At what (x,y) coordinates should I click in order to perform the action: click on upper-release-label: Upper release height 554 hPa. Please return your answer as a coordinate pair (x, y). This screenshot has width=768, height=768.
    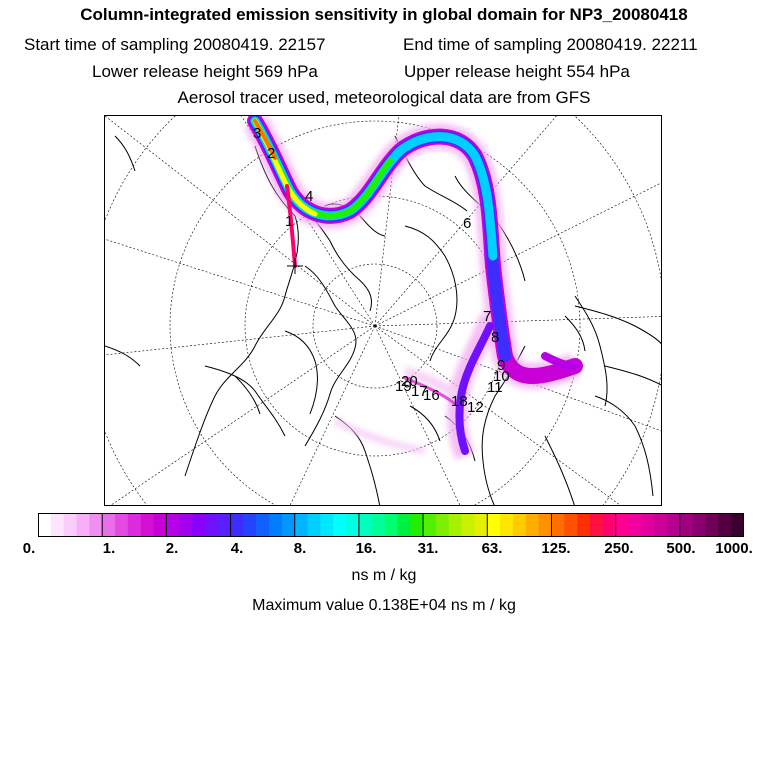
    Looking at the image, I should click on (517, 71).